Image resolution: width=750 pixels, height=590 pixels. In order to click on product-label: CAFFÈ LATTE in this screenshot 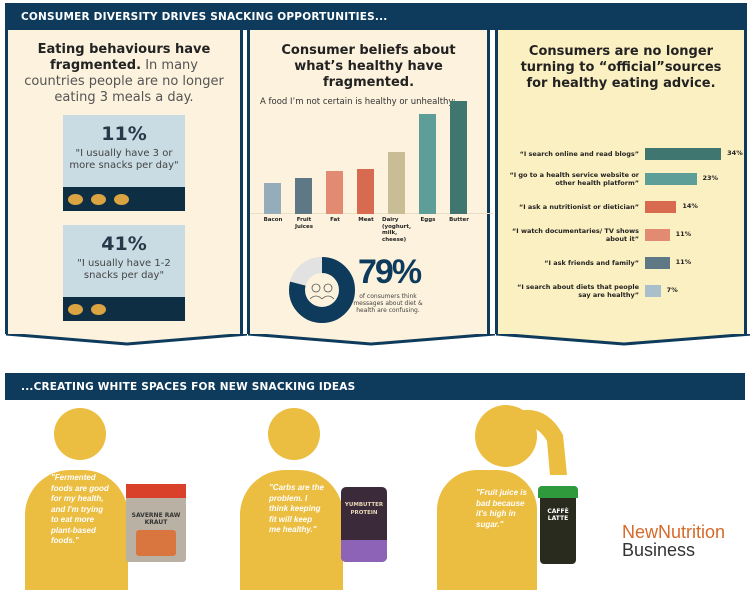, I will do `click(558, 515)`.